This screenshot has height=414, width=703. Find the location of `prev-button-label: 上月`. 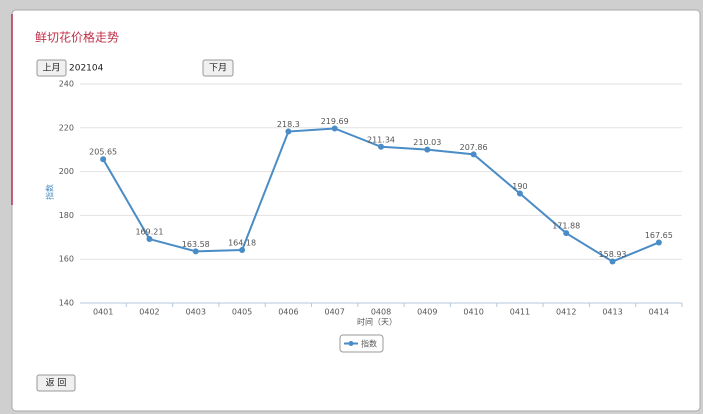

prev-button-label: 上月 is located at coordinates (51, 68).